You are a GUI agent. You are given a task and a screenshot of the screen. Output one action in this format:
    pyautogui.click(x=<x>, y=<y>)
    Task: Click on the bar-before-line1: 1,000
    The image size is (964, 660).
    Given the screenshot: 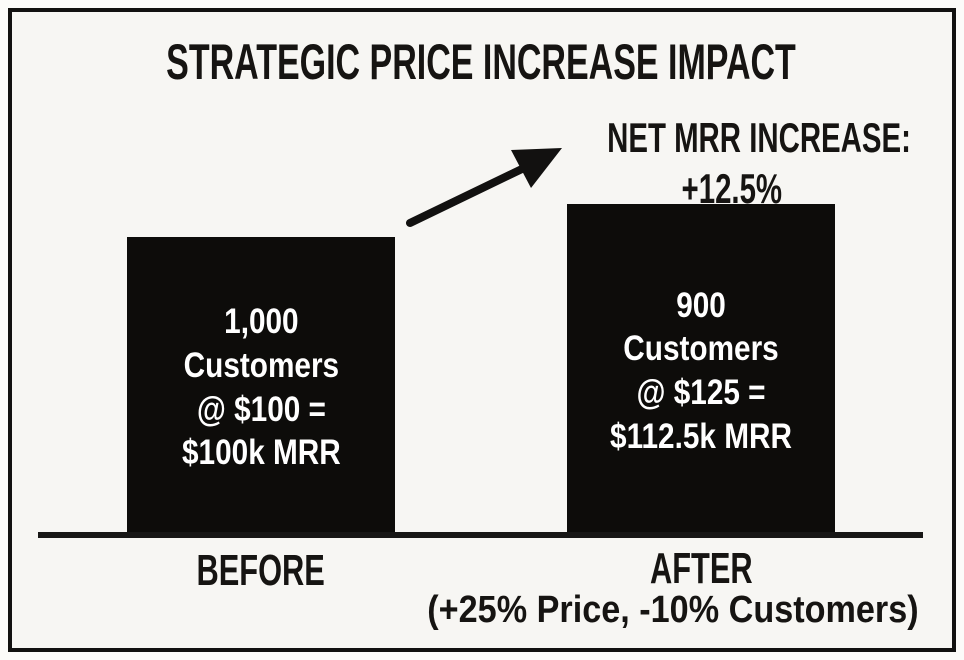 What is the action you would take?
    pyautogui.click(x=261, y=321)
    